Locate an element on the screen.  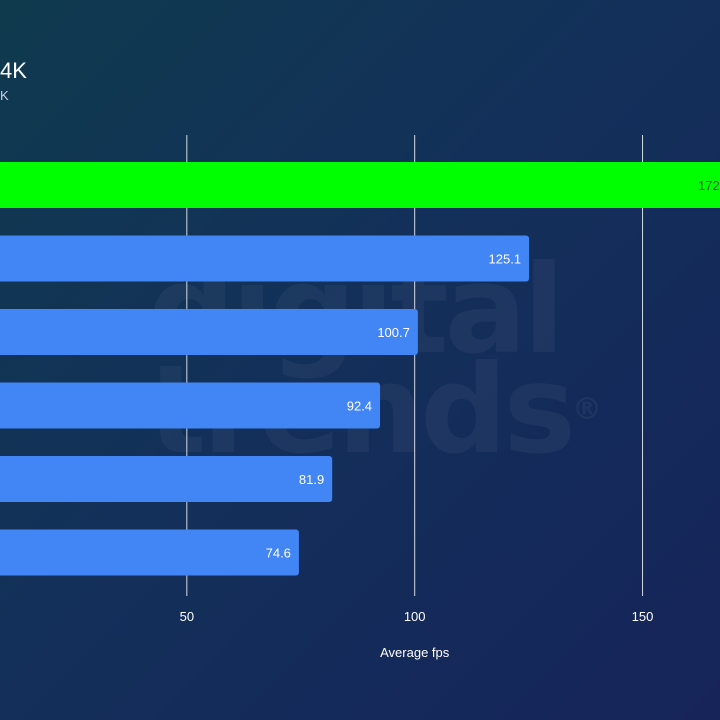
bar-value-label-4: 81.9 is located at coordinates (311, 479).